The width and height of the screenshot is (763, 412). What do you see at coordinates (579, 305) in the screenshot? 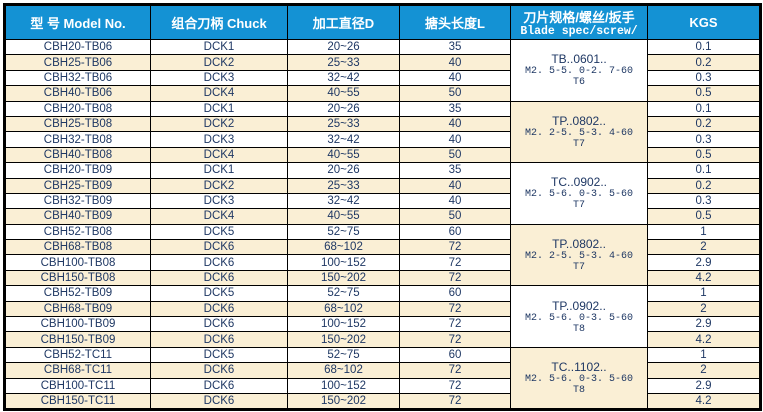
I see `blade-spec-code: TP..0902..` at bounding box center [579, 305].